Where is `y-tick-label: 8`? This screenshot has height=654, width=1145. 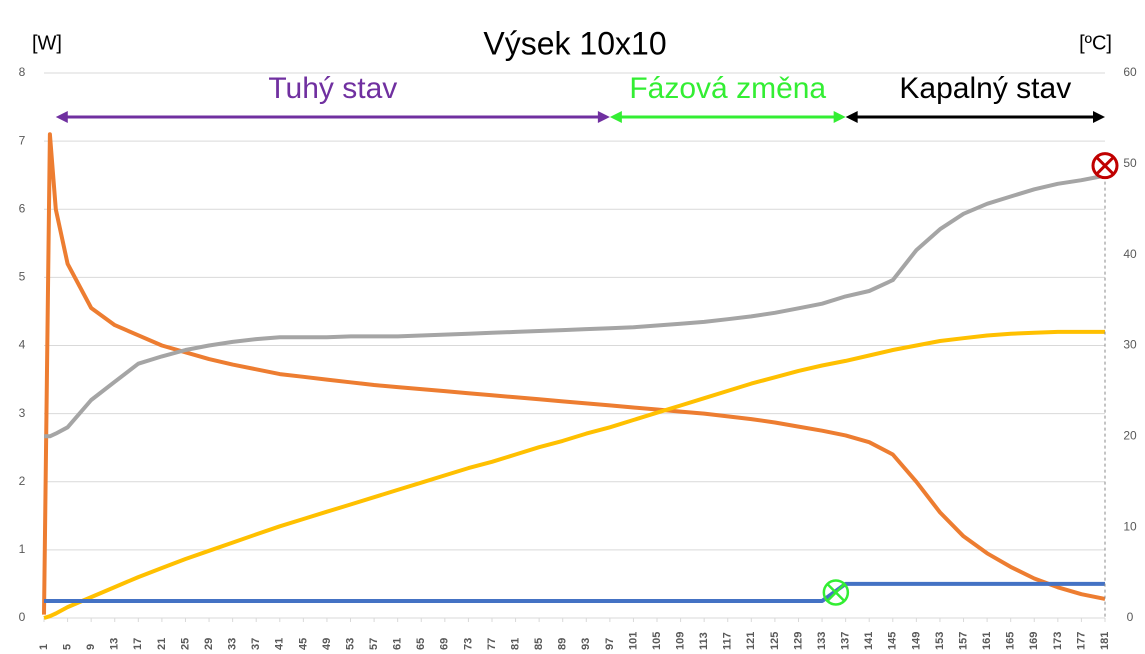
y-tick-label: 8 is located at coordinates (22, 72).